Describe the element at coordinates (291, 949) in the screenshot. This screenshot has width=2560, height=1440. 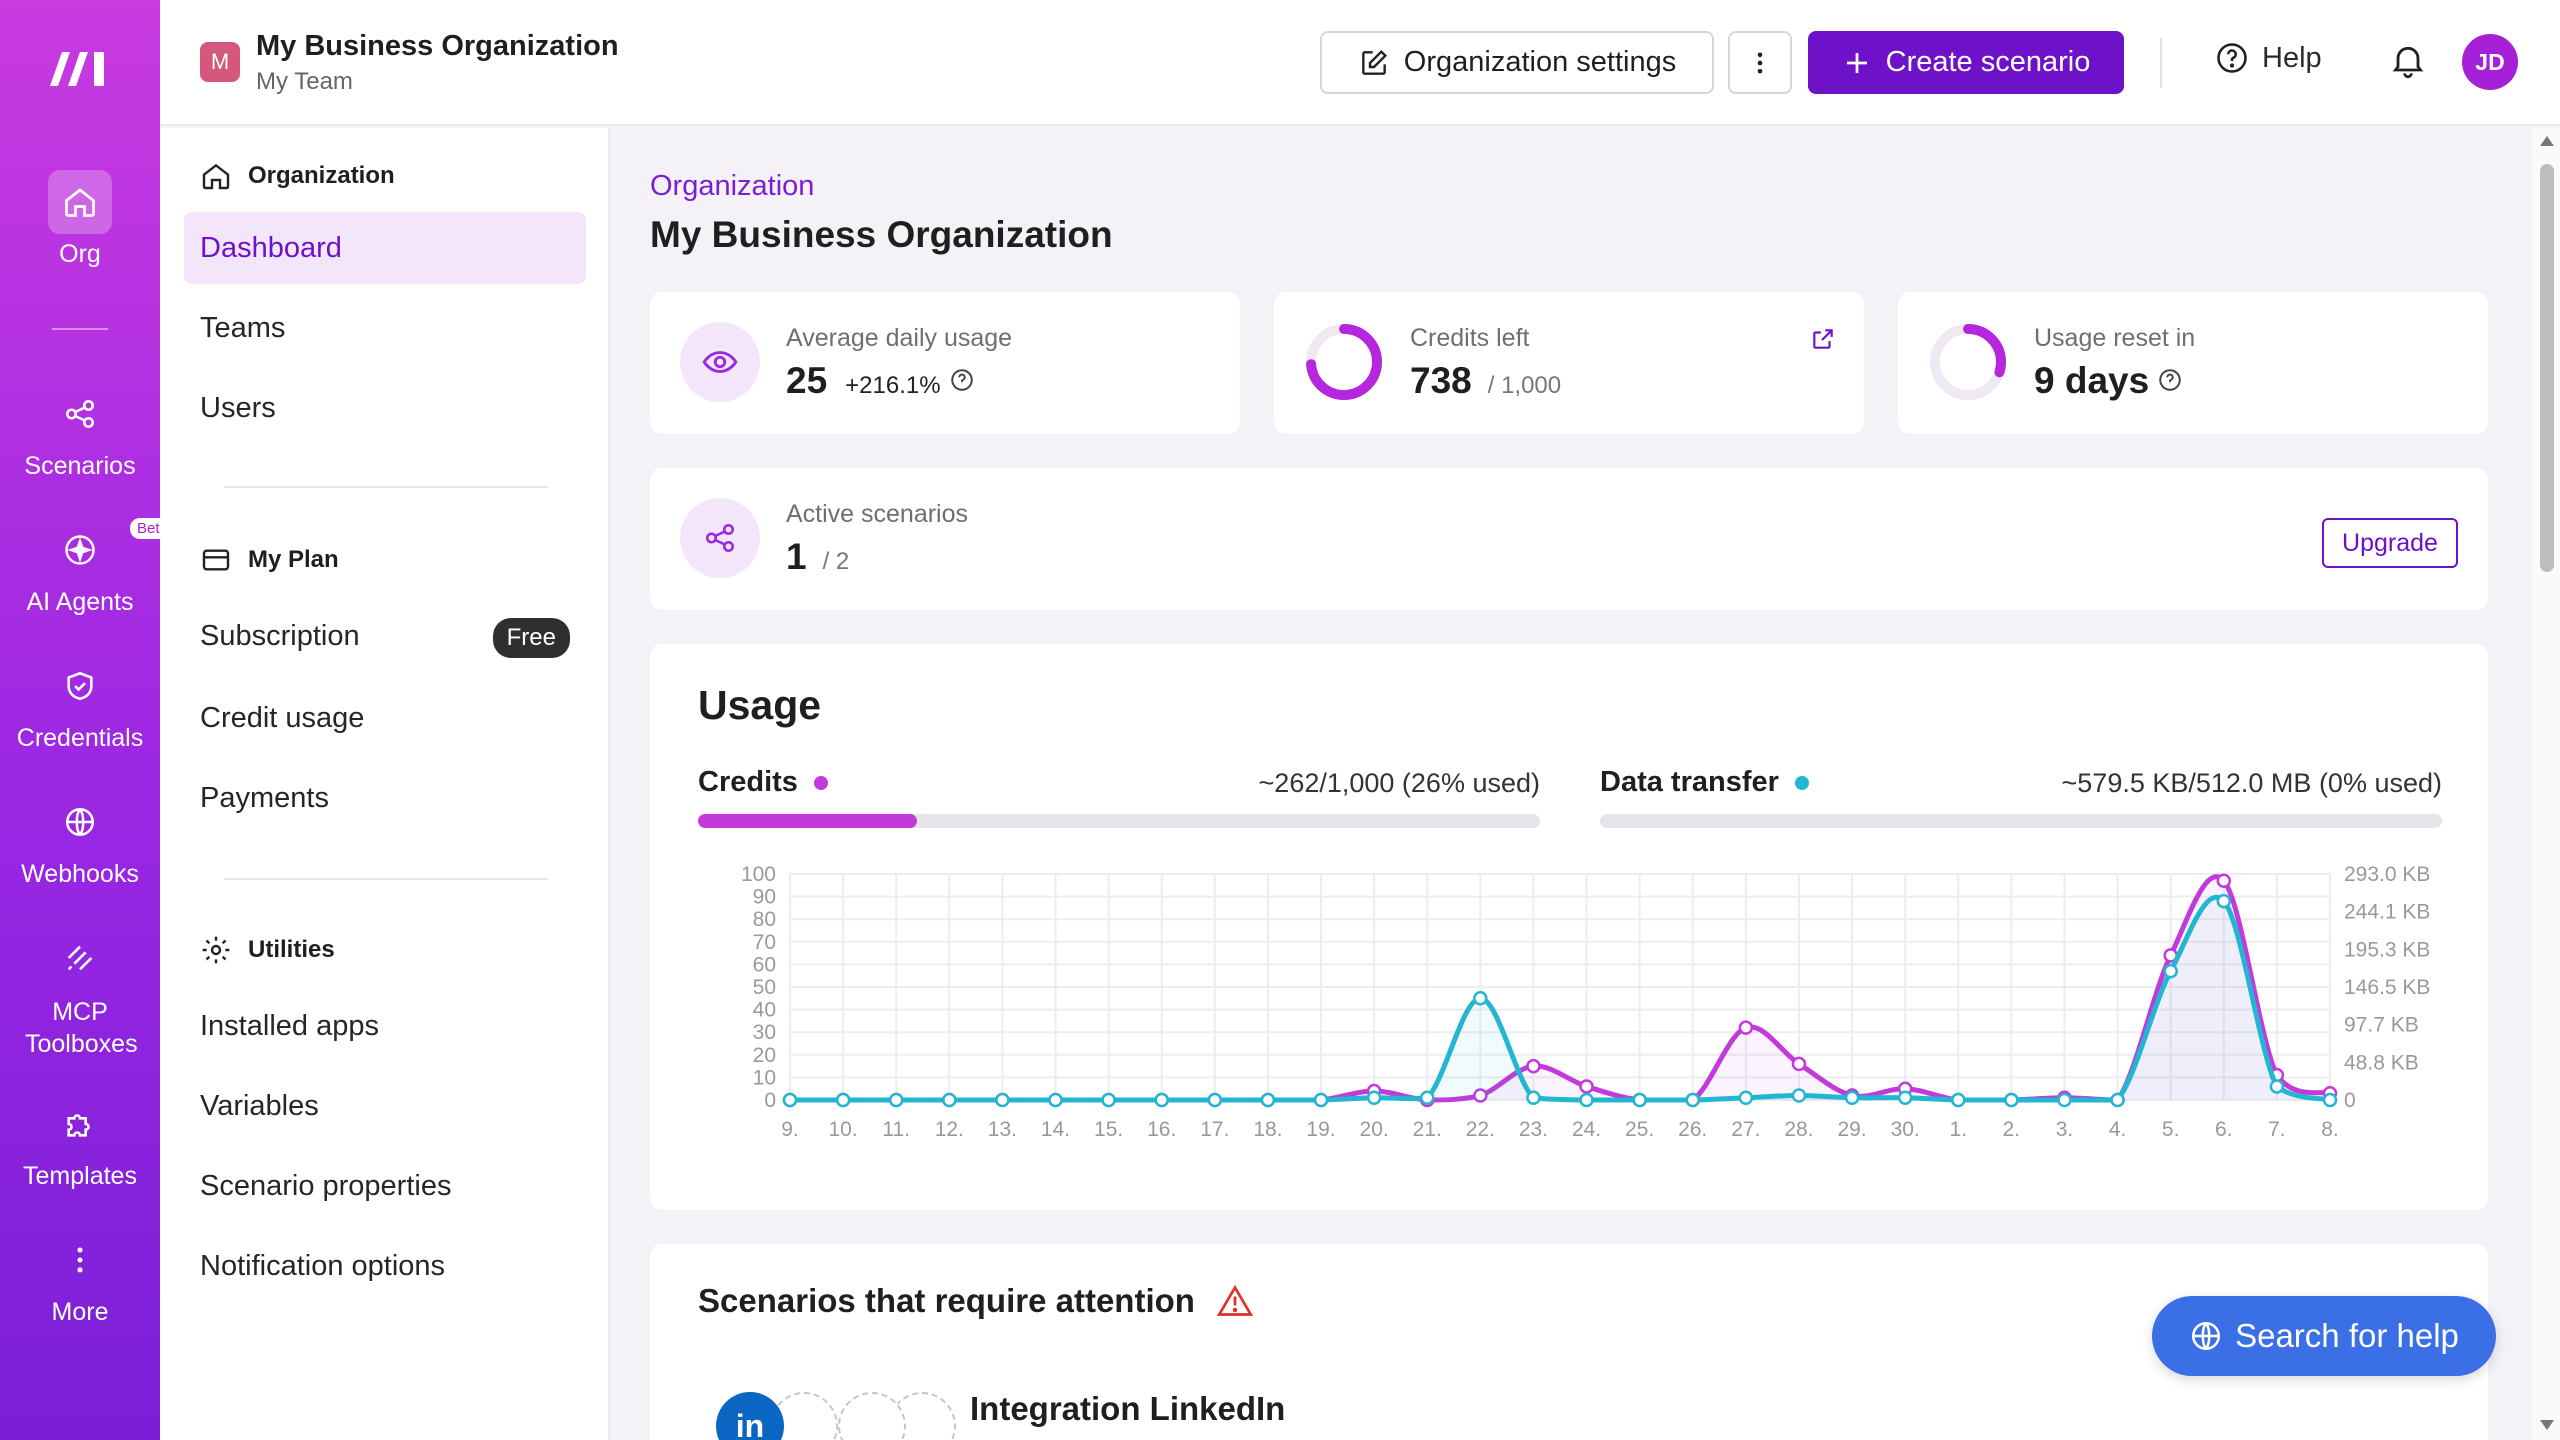
I see `section-title: Utilities` at that location.